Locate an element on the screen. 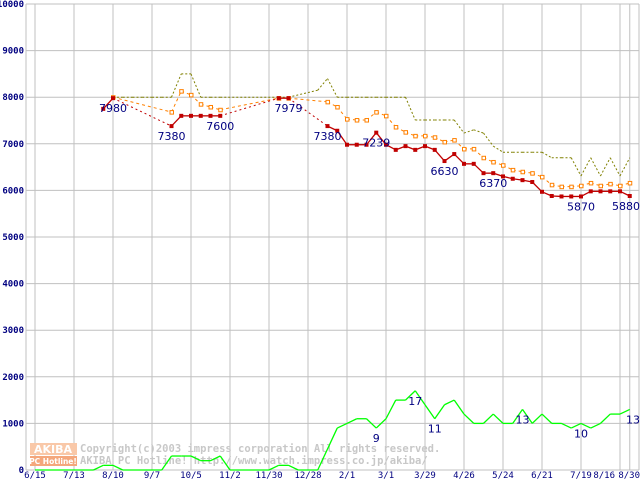 This screenshot has width=640, height=480. data-label-count: 11 is located at coordinates (435, 429).